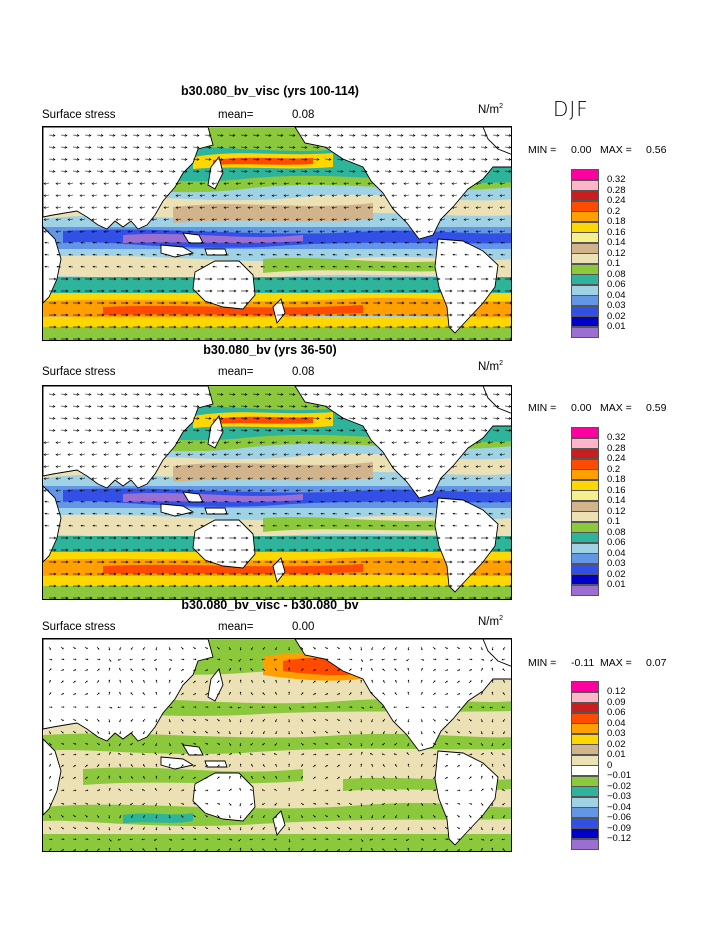  What do you see at coordinates (581, 408) in the screenshot?
I see `panel-2-min-value: 0.00` at bounding box center [581, 408].